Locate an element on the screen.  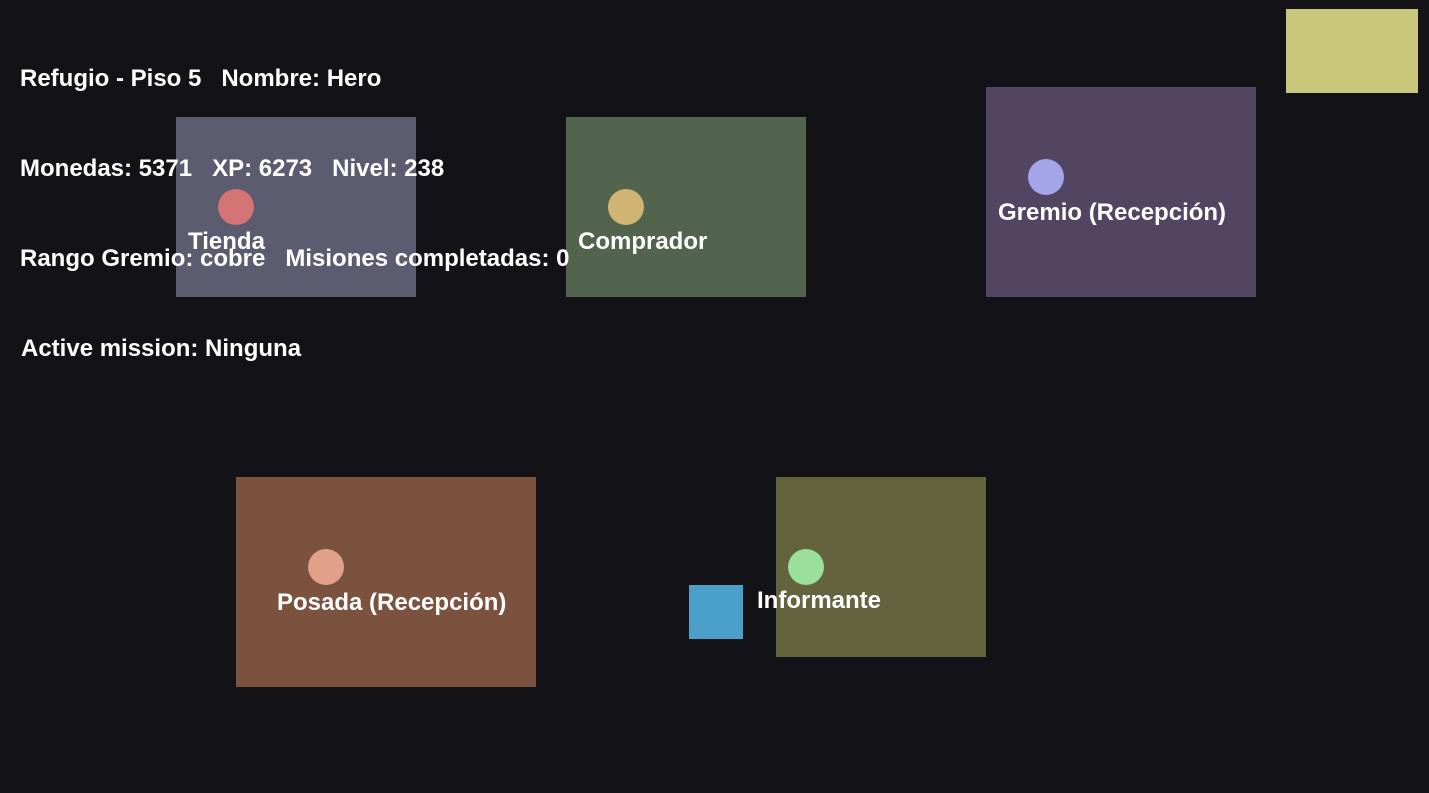
hud-stats: Monedas: 5371 XP: 6273 Nivel: 238 is located at coordinates (232, 168).